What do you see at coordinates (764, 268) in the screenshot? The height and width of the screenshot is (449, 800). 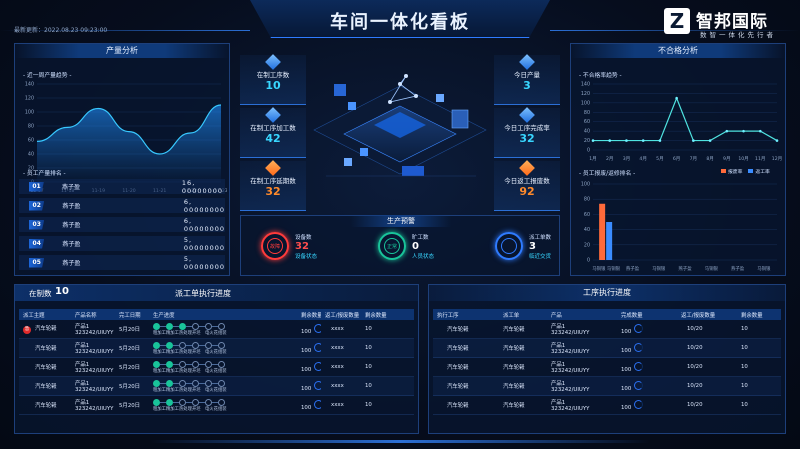 I see `x-tick-label: 马铜银` at bounding box center [764, 268].